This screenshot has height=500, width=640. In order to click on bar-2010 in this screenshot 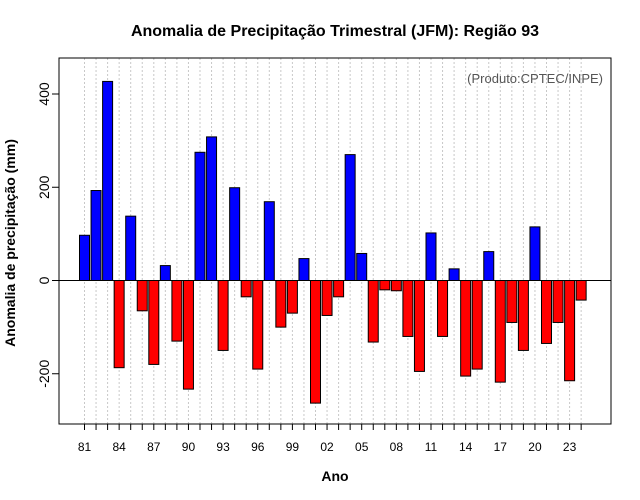, I will do `click(419, 326)`.